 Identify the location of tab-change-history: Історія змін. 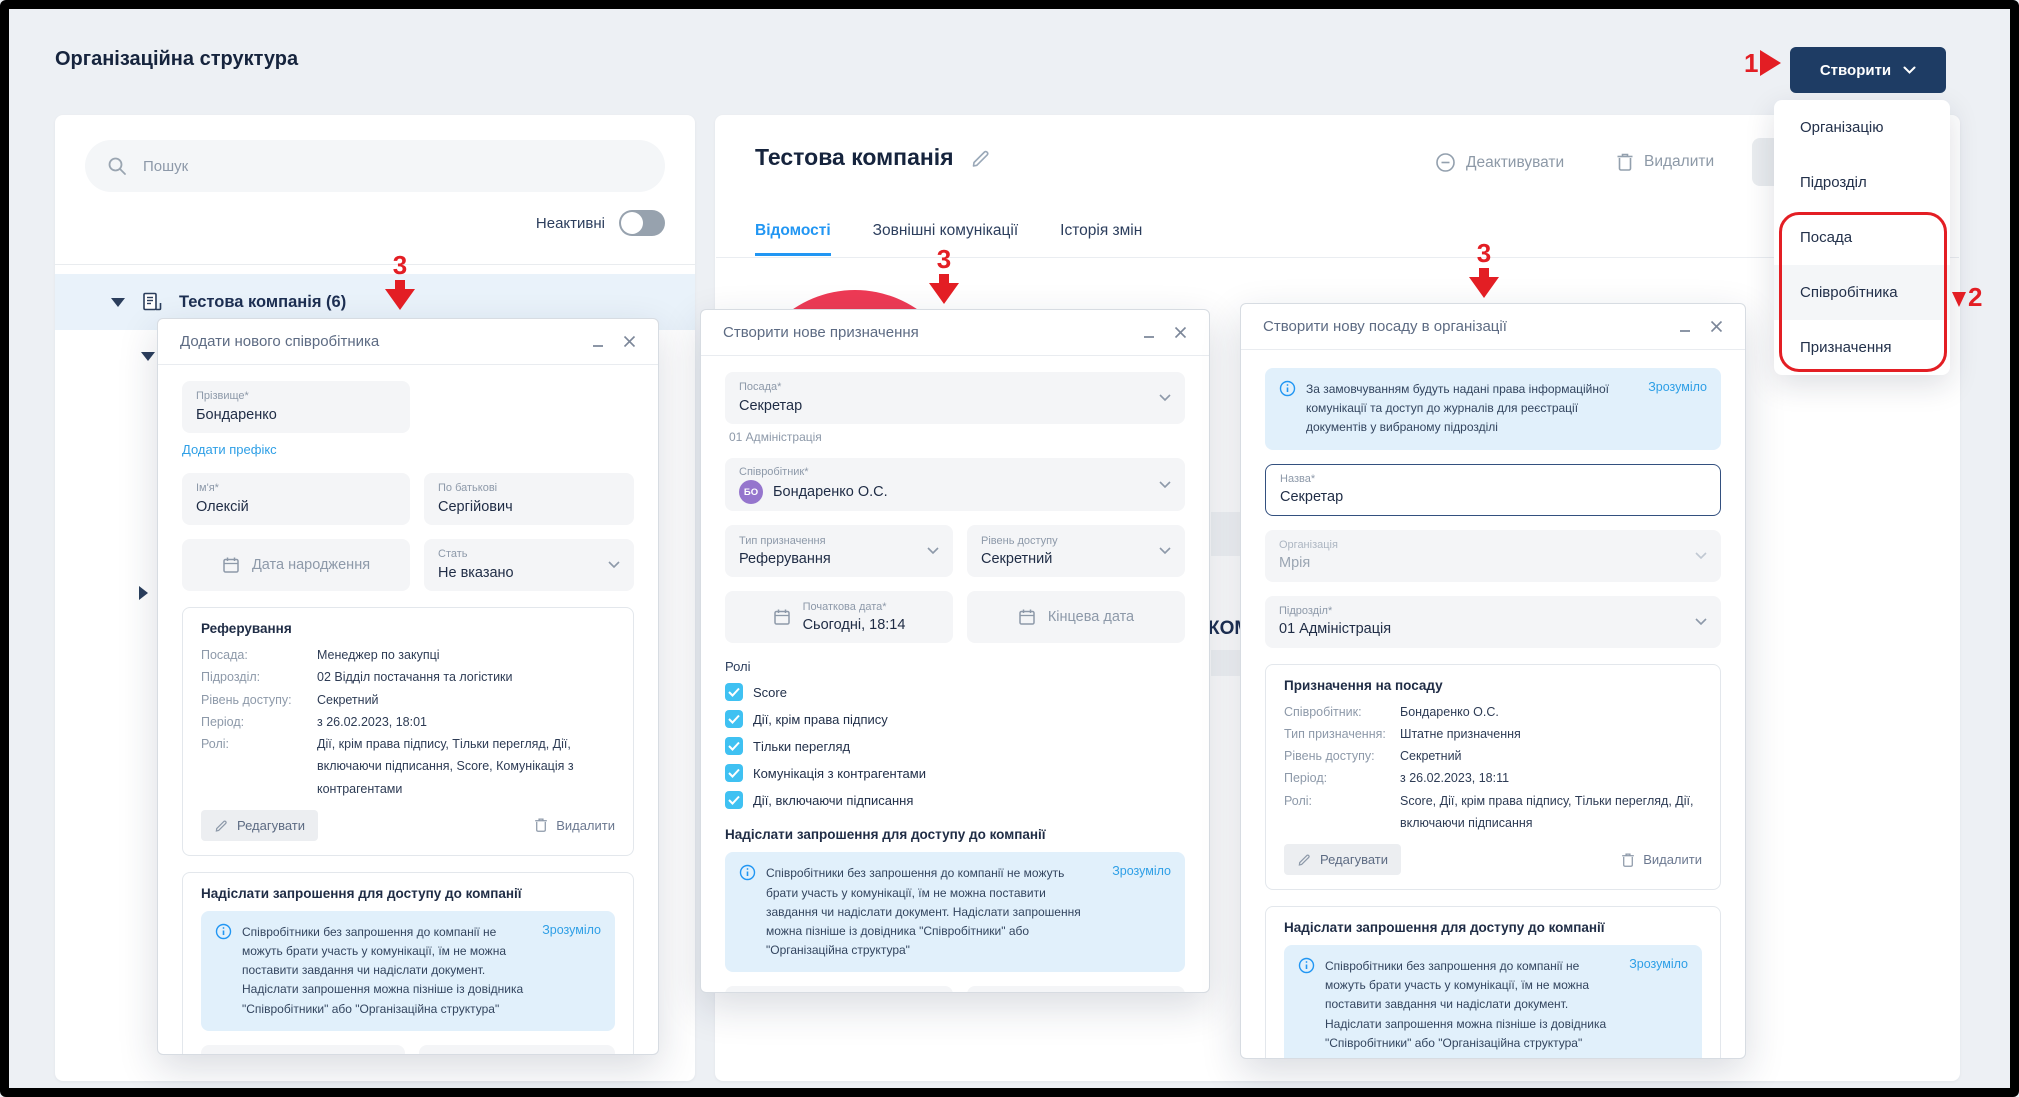
(1101, 230).